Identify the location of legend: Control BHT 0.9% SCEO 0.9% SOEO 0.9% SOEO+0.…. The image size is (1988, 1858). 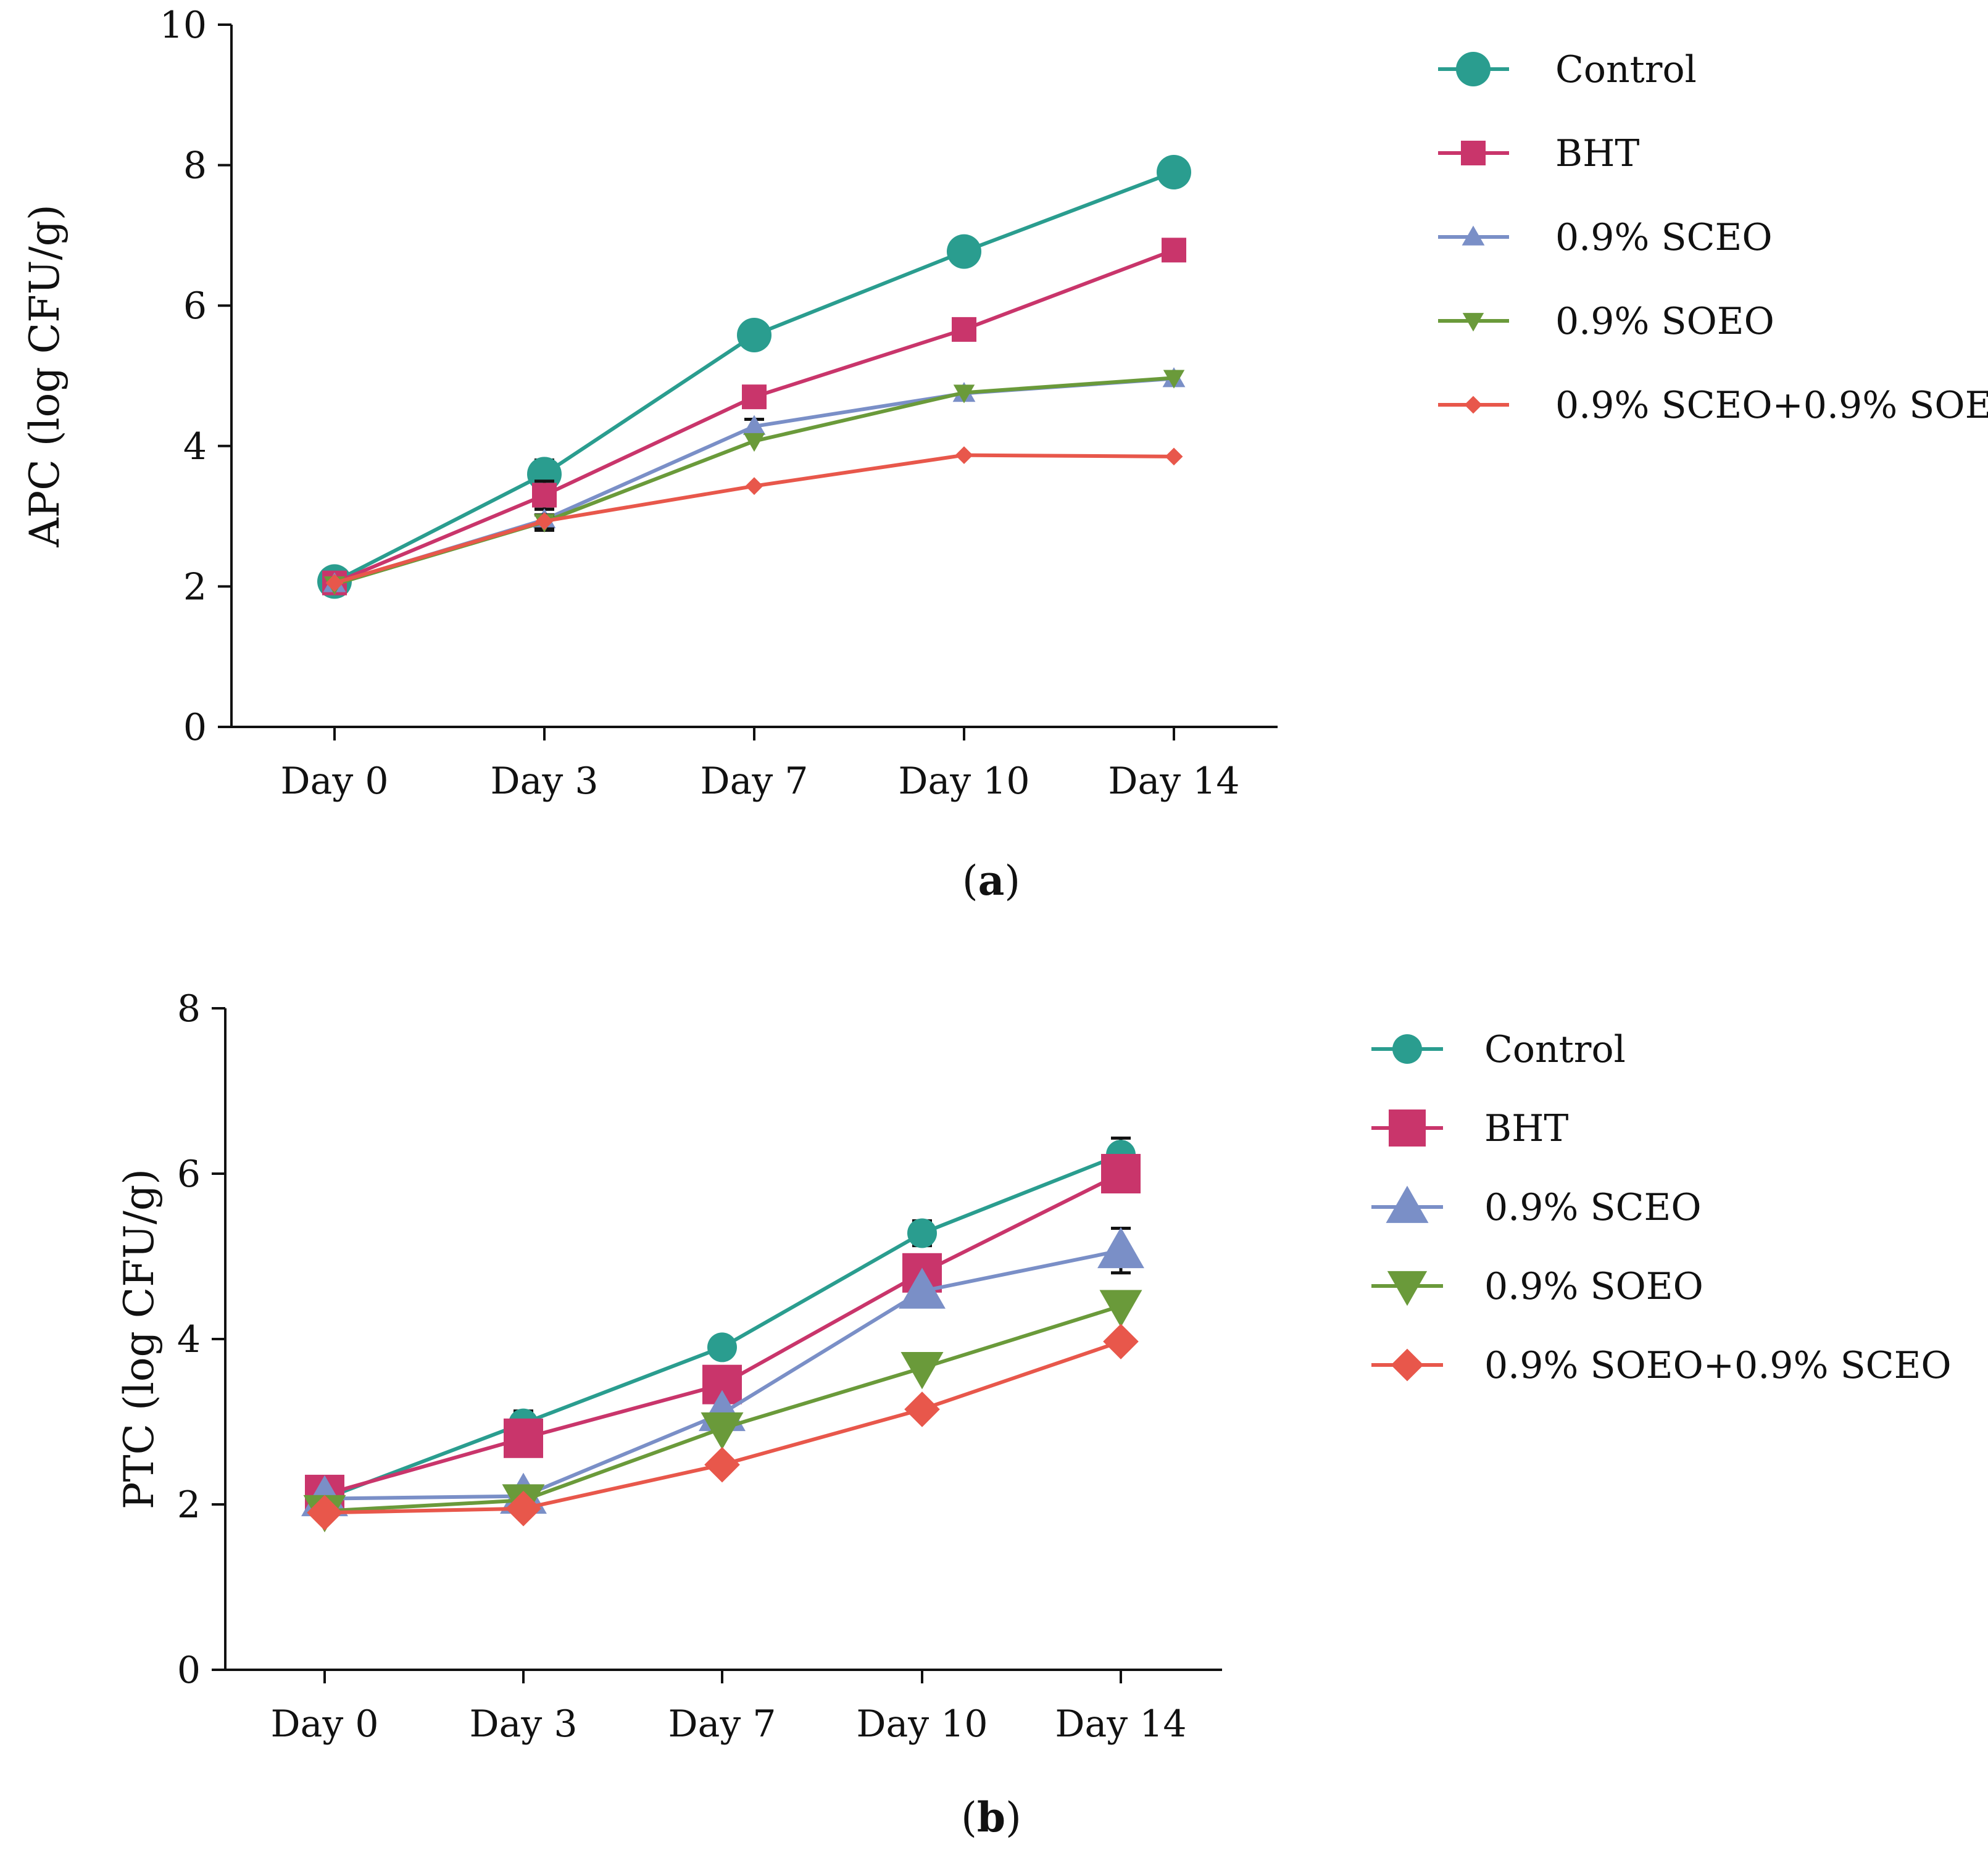
(1661, 1207).